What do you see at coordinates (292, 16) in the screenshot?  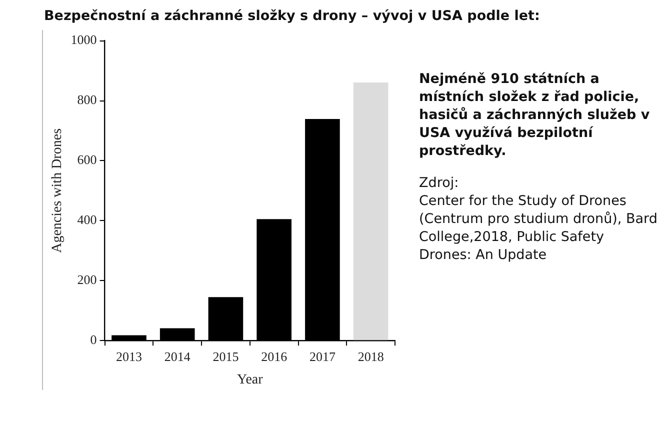 I see `chart-title: Bezpečnostní a záchranné složky s drony – vývoj v USA podle let:` at bounding box center [292, 16].